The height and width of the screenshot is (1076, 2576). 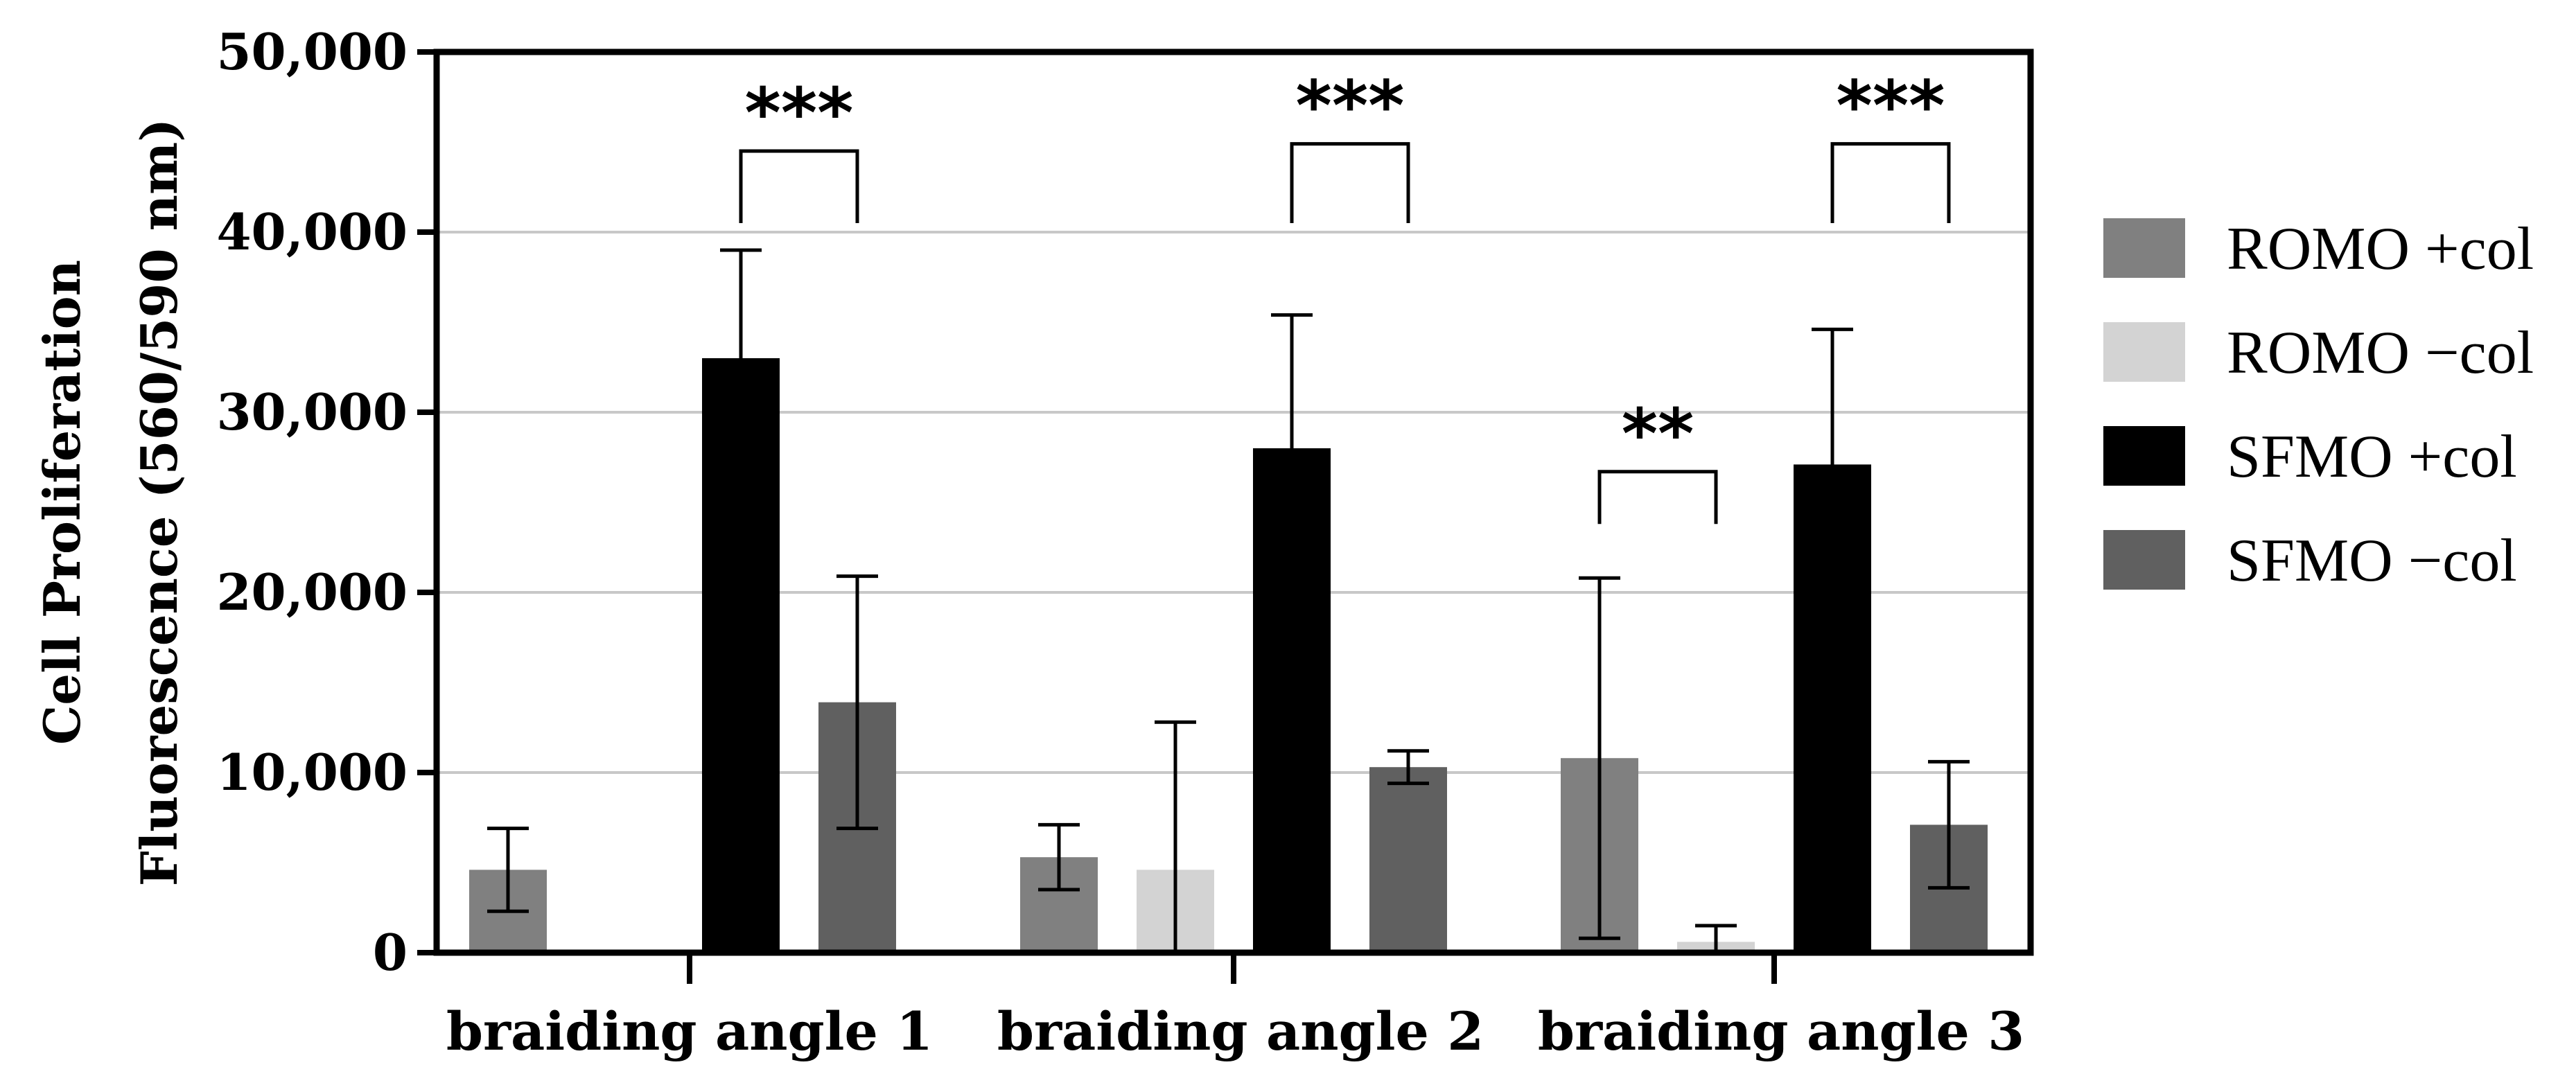 I want to click on y-tick-label: 30,000, so click(x=312, y=411).